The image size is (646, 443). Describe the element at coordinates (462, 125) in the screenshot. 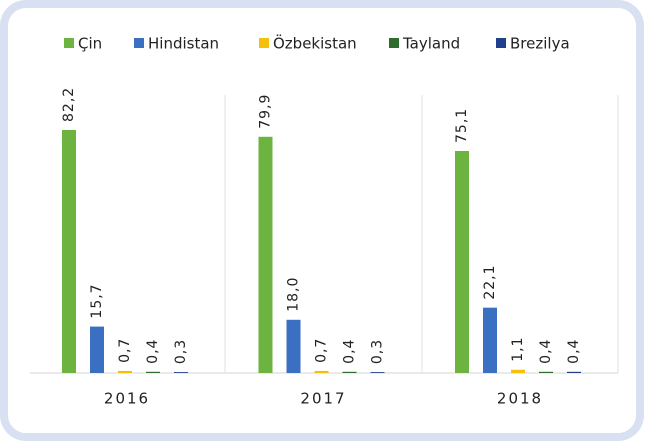

I see `value-label: 75,1` at that location.